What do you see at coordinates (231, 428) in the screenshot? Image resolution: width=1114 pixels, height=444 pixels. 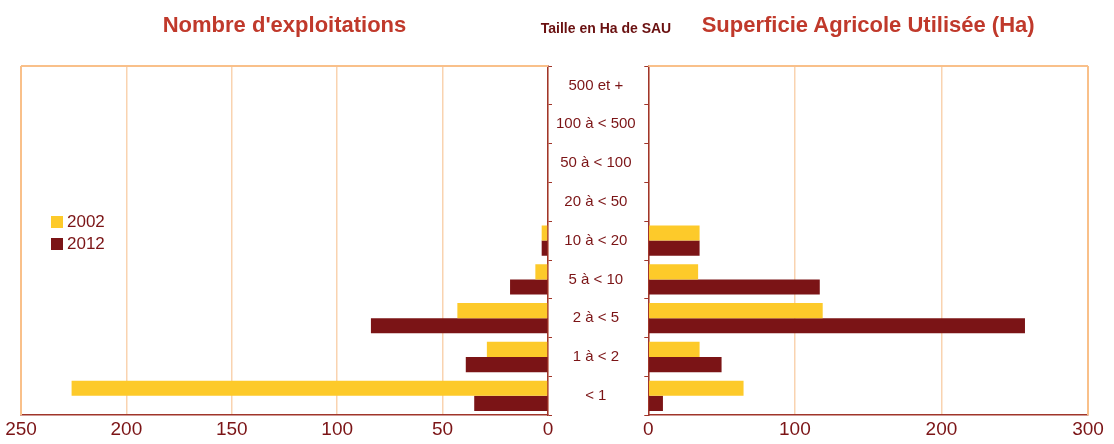 I see `x-tick-label: 150` at bounding box center [231, 428].